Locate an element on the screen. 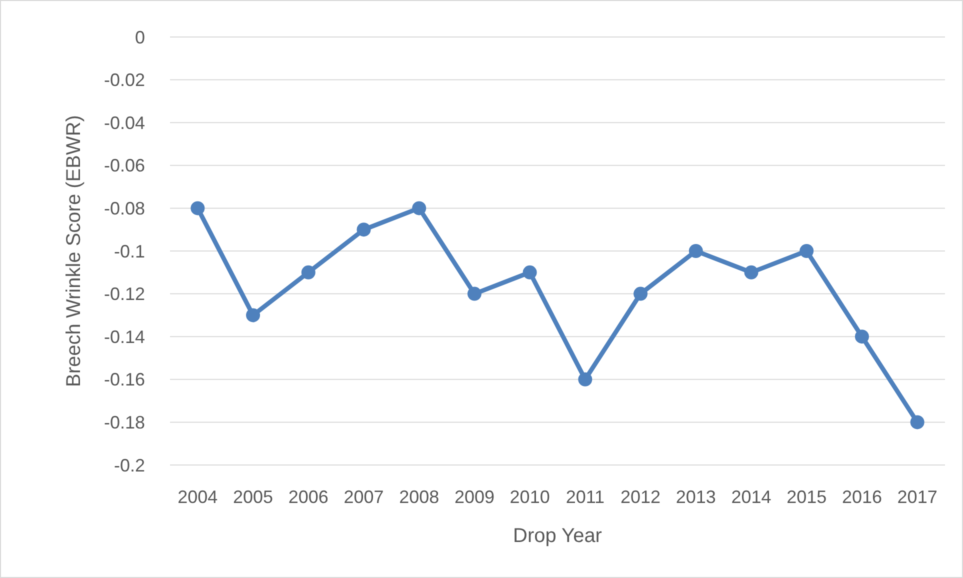 This screenshot has height=578, width=963. x-tick-label: 2009 is located at coordinates (474, 497).